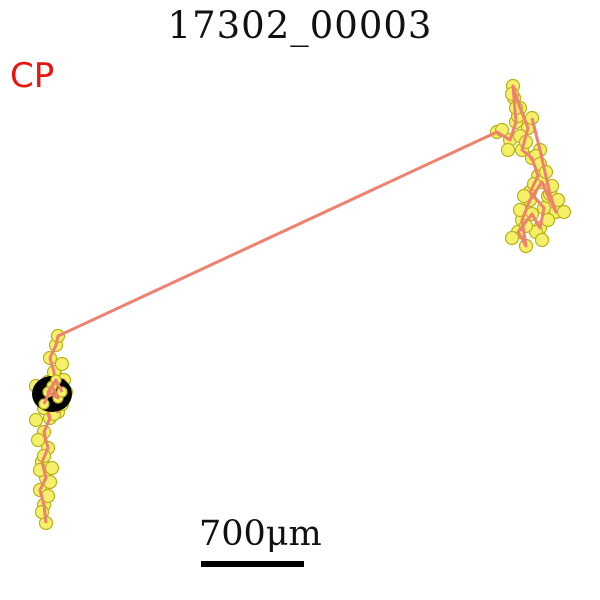 The height and width of the screenshot is (600, 600). What do you see at coordinates (32, 76) in the screenshot?
I see `condition-label: CP` at bounding box center [32, 76].